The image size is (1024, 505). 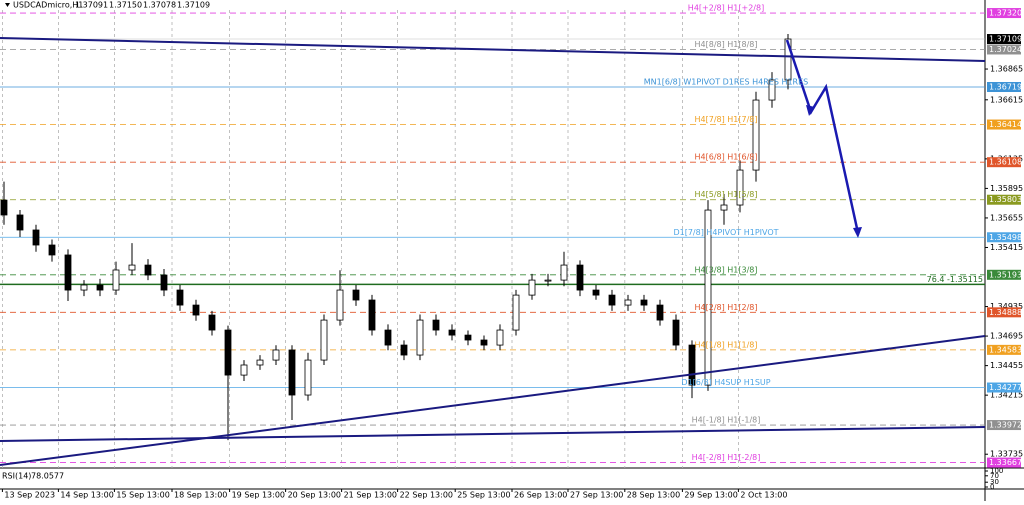 What do you see at coordinates (726, 420) in the screenshot?
I see `level-label: H4[-1/8] H1[-1/8]` at bounding box center [726, 420].